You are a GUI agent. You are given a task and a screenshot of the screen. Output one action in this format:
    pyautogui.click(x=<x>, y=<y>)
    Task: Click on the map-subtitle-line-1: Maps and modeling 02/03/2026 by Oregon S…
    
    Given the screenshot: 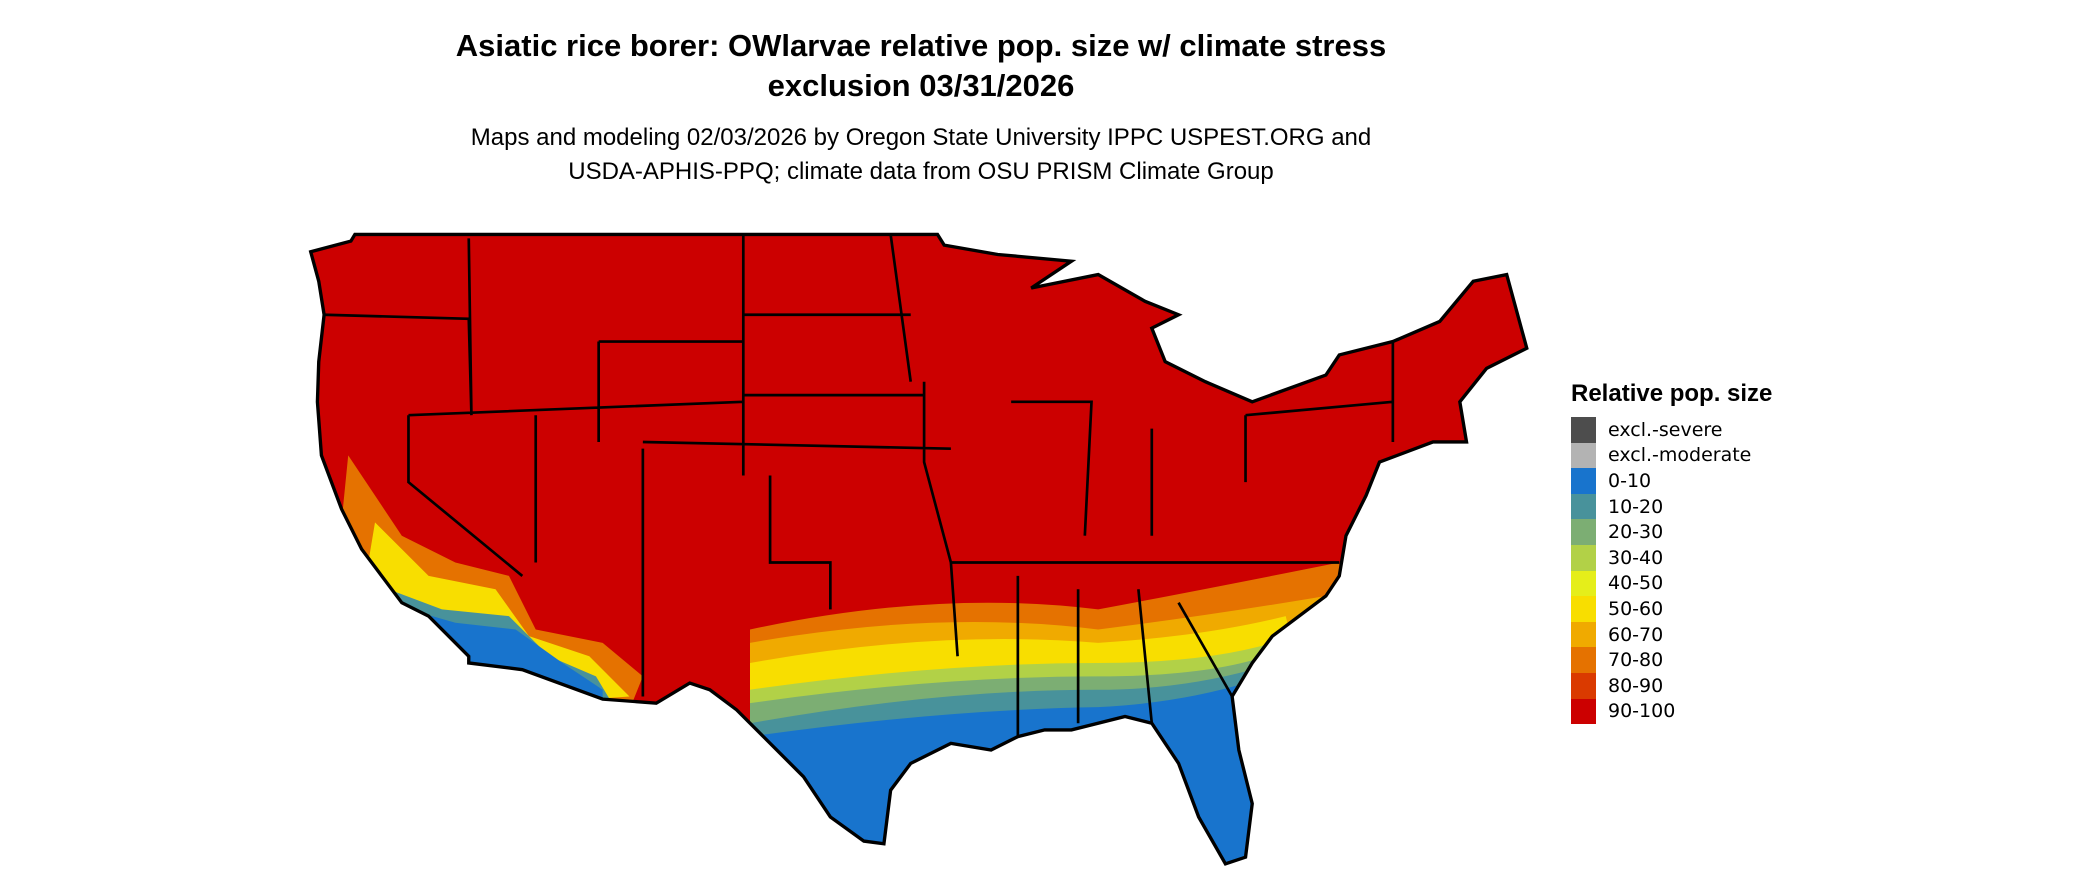 What is the action you would take?
    pyautogui.click(x=921, y=137)
    